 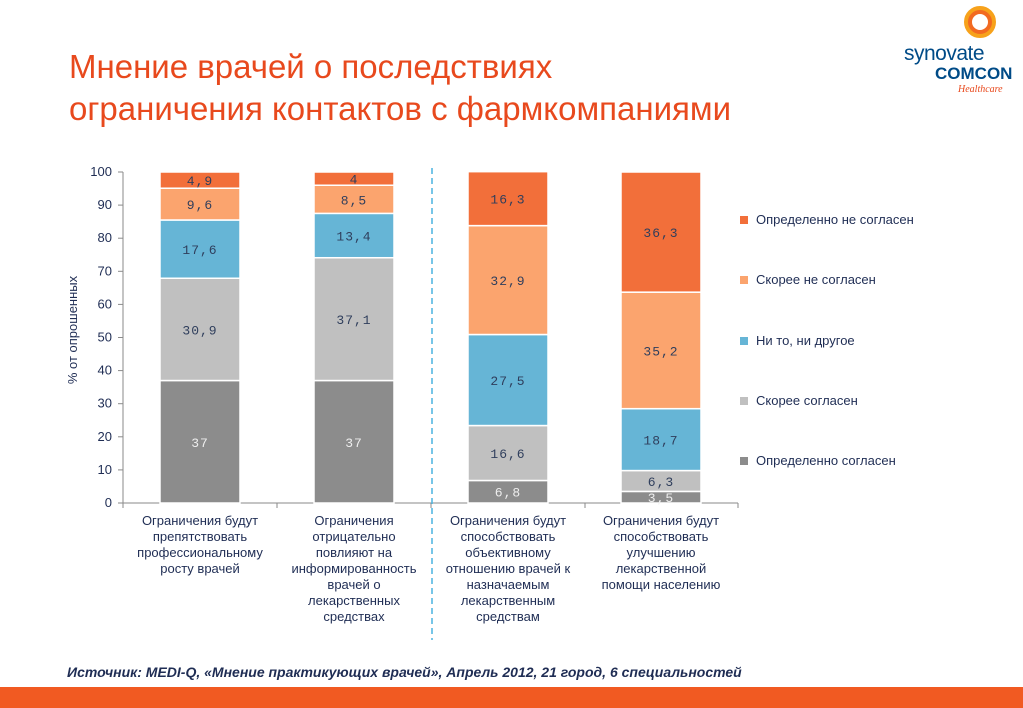 I want to click on bar-data-label: 30,9, so click(x=199, y=330).